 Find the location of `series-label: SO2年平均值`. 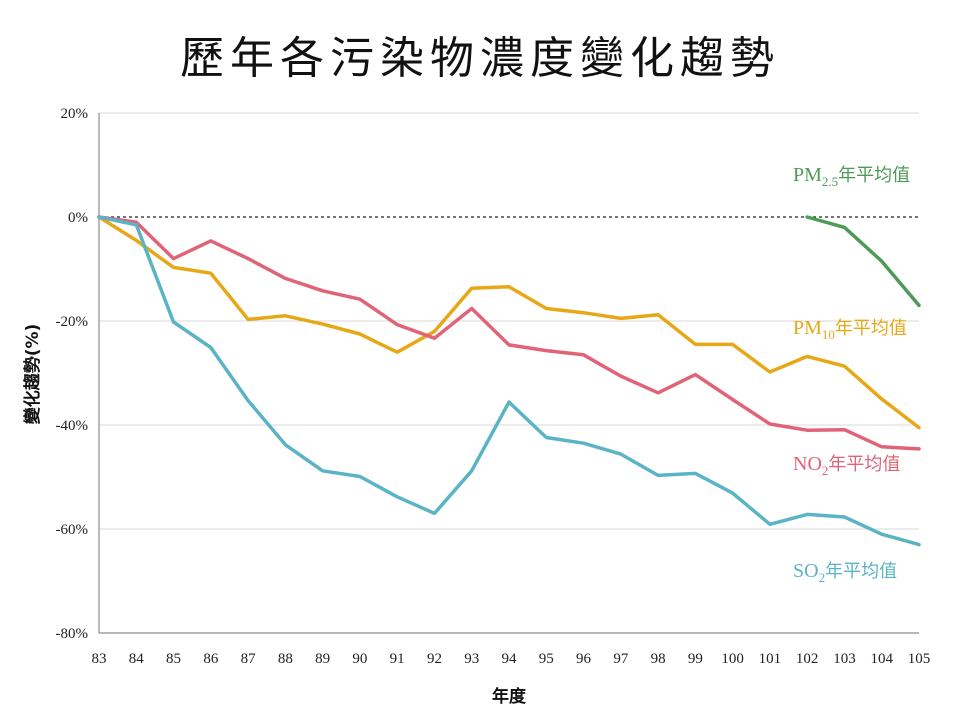

series-label: SO2年平均值 is located at coordinates (845, 572).